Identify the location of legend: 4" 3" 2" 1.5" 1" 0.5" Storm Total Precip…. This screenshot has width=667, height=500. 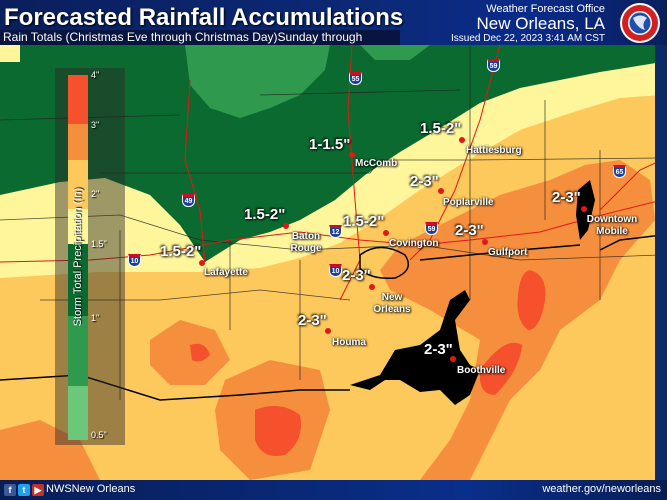
(90, 256).